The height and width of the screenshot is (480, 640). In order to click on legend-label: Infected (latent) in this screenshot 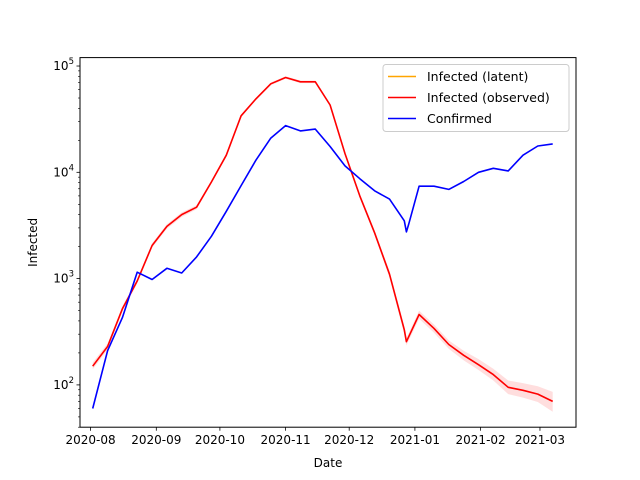, I will do `click(477, 76)`.